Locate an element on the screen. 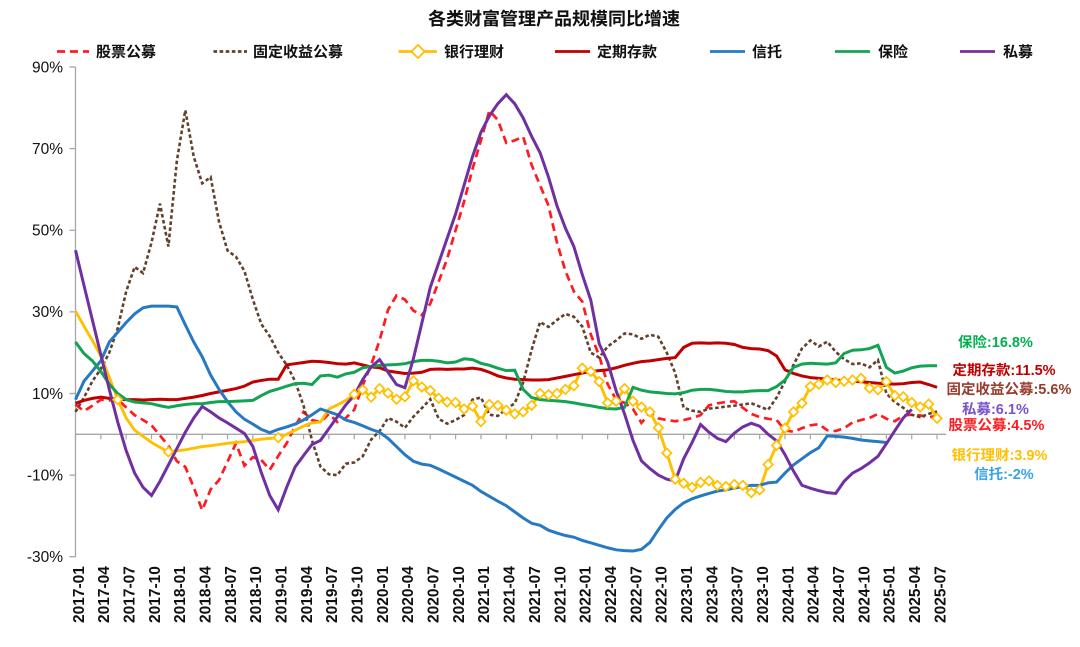 The height and width of the screenshot is (647, 1080). svg-text: 2017-01 is located at coordinates (79, 594).